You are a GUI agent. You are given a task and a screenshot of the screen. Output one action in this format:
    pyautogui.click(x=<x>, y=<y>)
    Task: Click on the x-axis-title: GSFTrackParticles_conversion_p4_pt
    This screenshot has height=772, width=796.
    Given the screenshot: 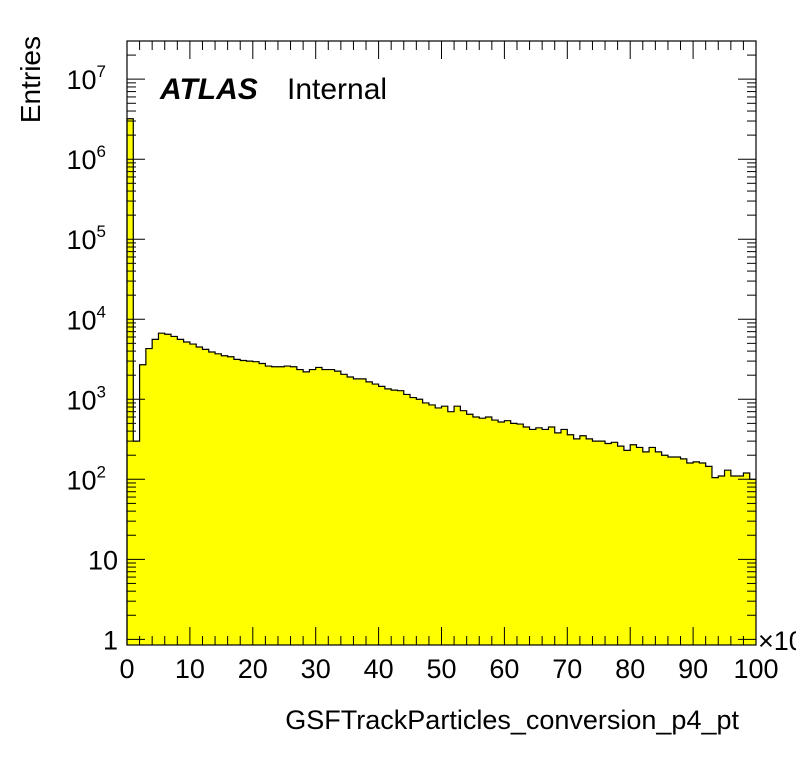 What is the action you would take?
    pyautogui.click(x=512, y=720)
    